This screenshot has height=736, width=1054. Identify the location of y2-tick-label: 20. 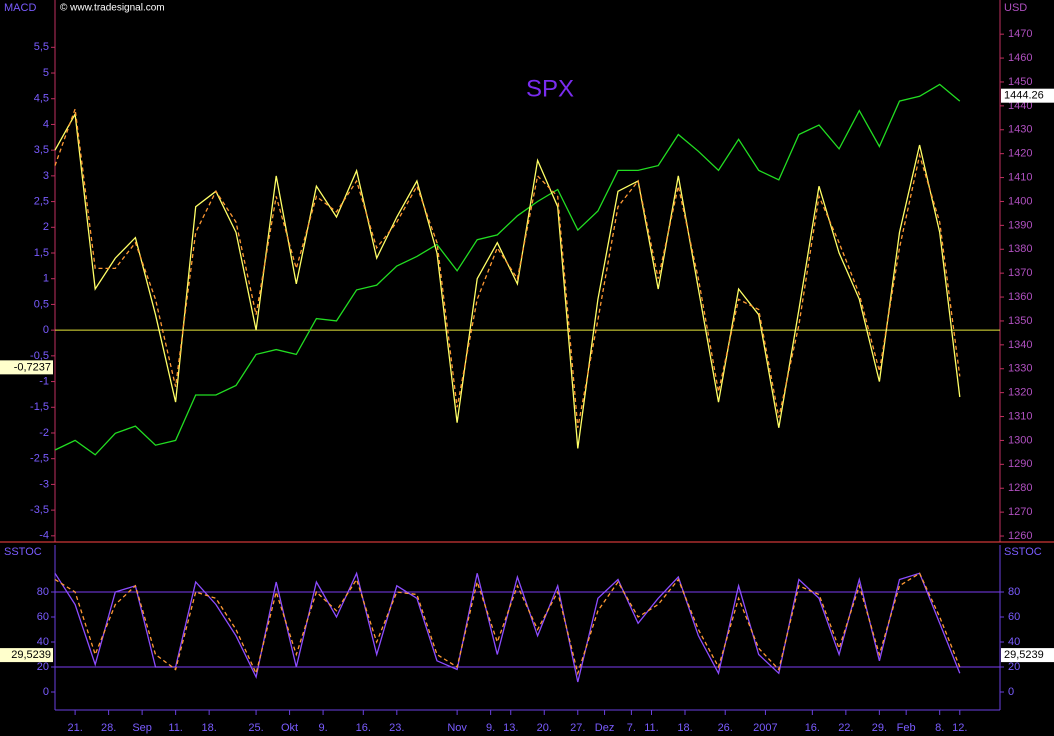
(1014, 667).